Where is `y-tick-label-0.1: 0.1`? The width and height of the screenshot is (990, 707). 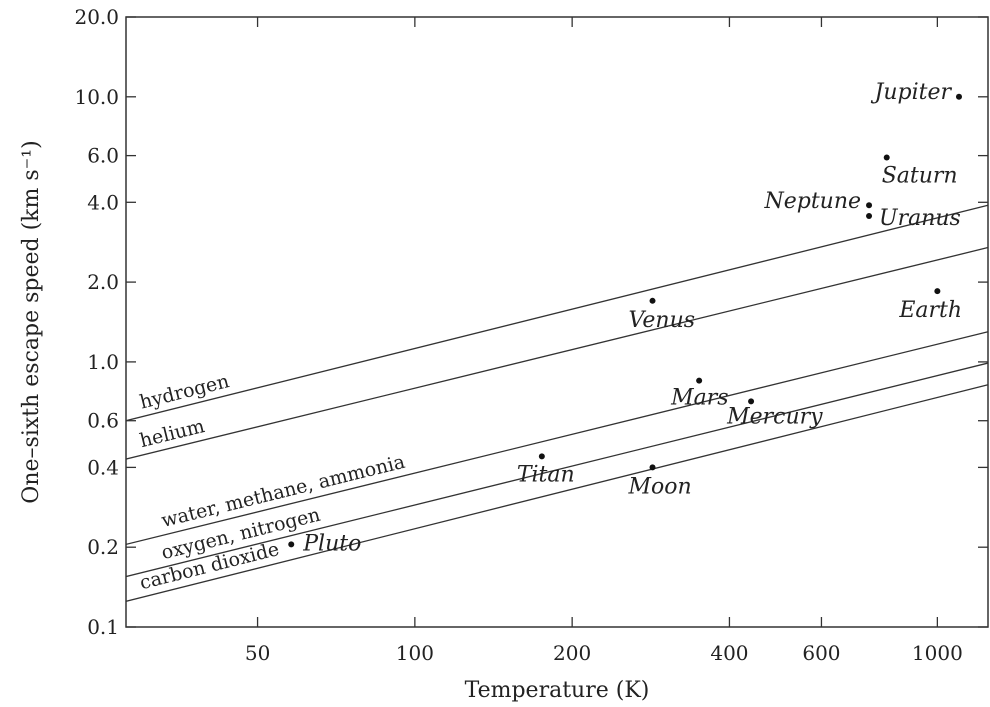
y-tick-label-0.1: 0.1 is located at coordinates (103, 627).